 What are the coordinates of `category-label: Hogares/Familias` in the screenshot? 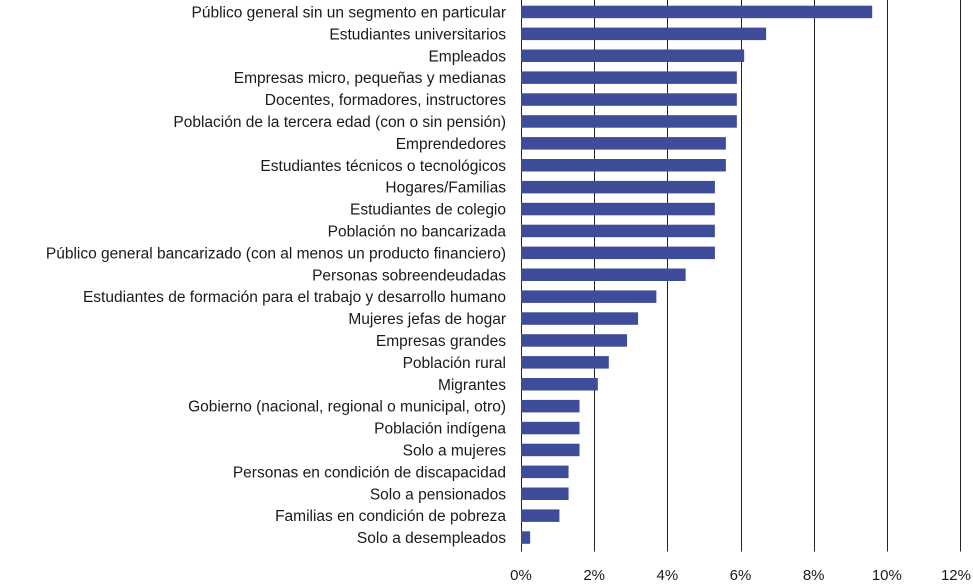 It's located at (445, 188).